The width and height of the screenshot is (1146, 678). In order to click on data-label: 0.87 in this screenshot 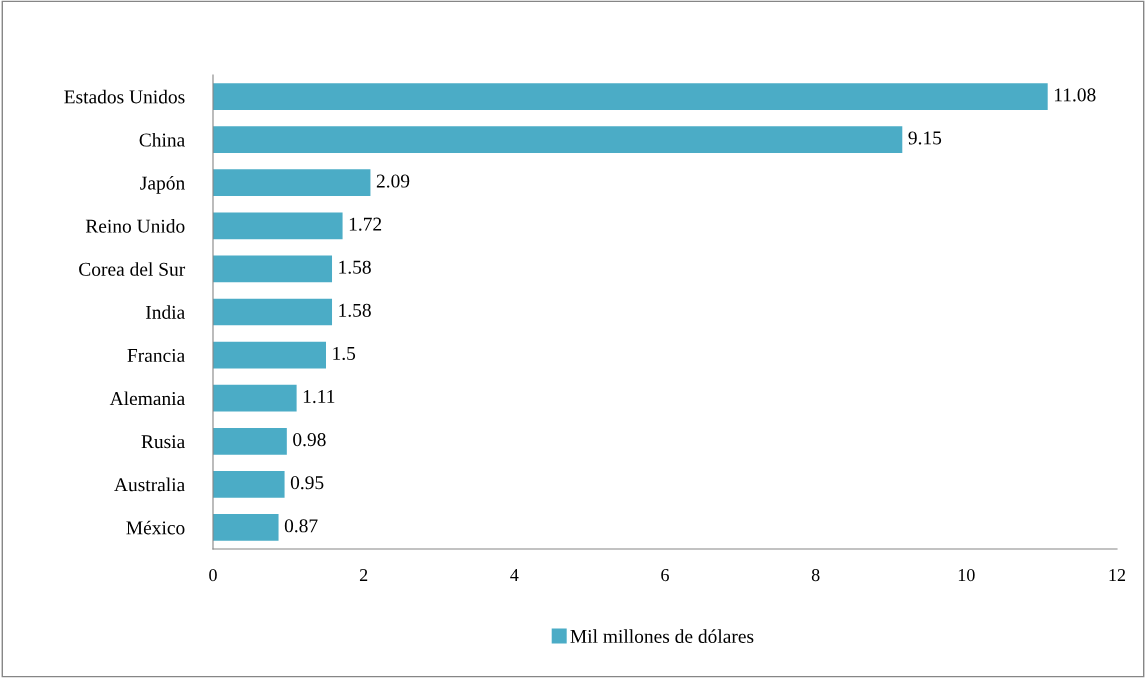, I will do `click(301, 526)`.